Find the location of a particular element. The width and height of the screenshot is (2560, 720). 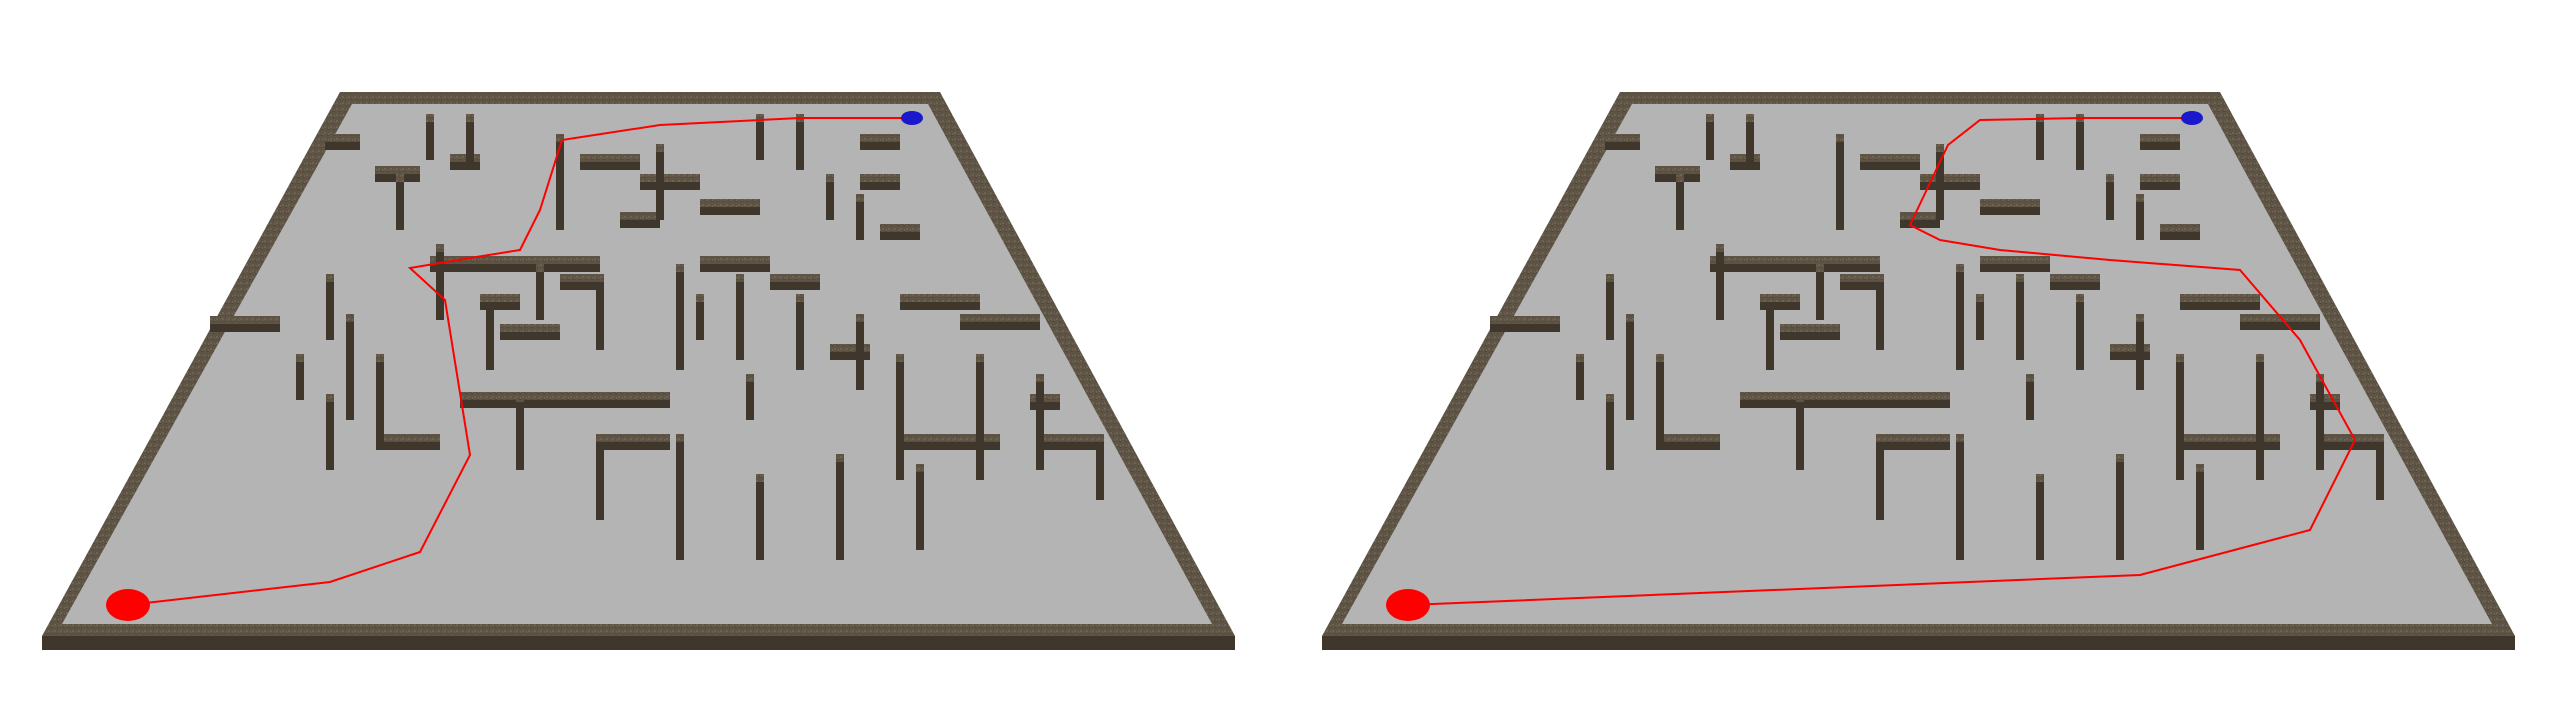

border-front-face is located at coordinates (638, 643).